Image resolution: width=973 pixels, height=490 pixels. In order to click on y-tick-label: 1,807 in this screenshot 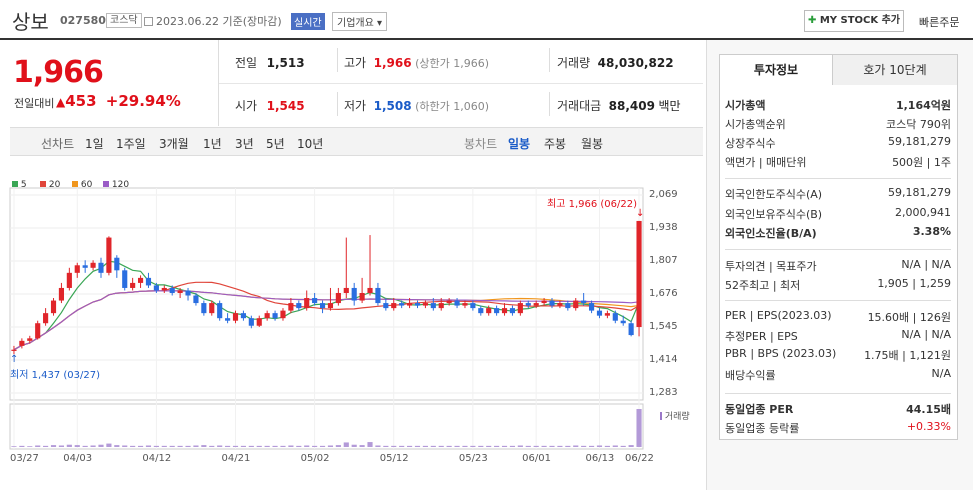, I will do `click(663, 260)`.